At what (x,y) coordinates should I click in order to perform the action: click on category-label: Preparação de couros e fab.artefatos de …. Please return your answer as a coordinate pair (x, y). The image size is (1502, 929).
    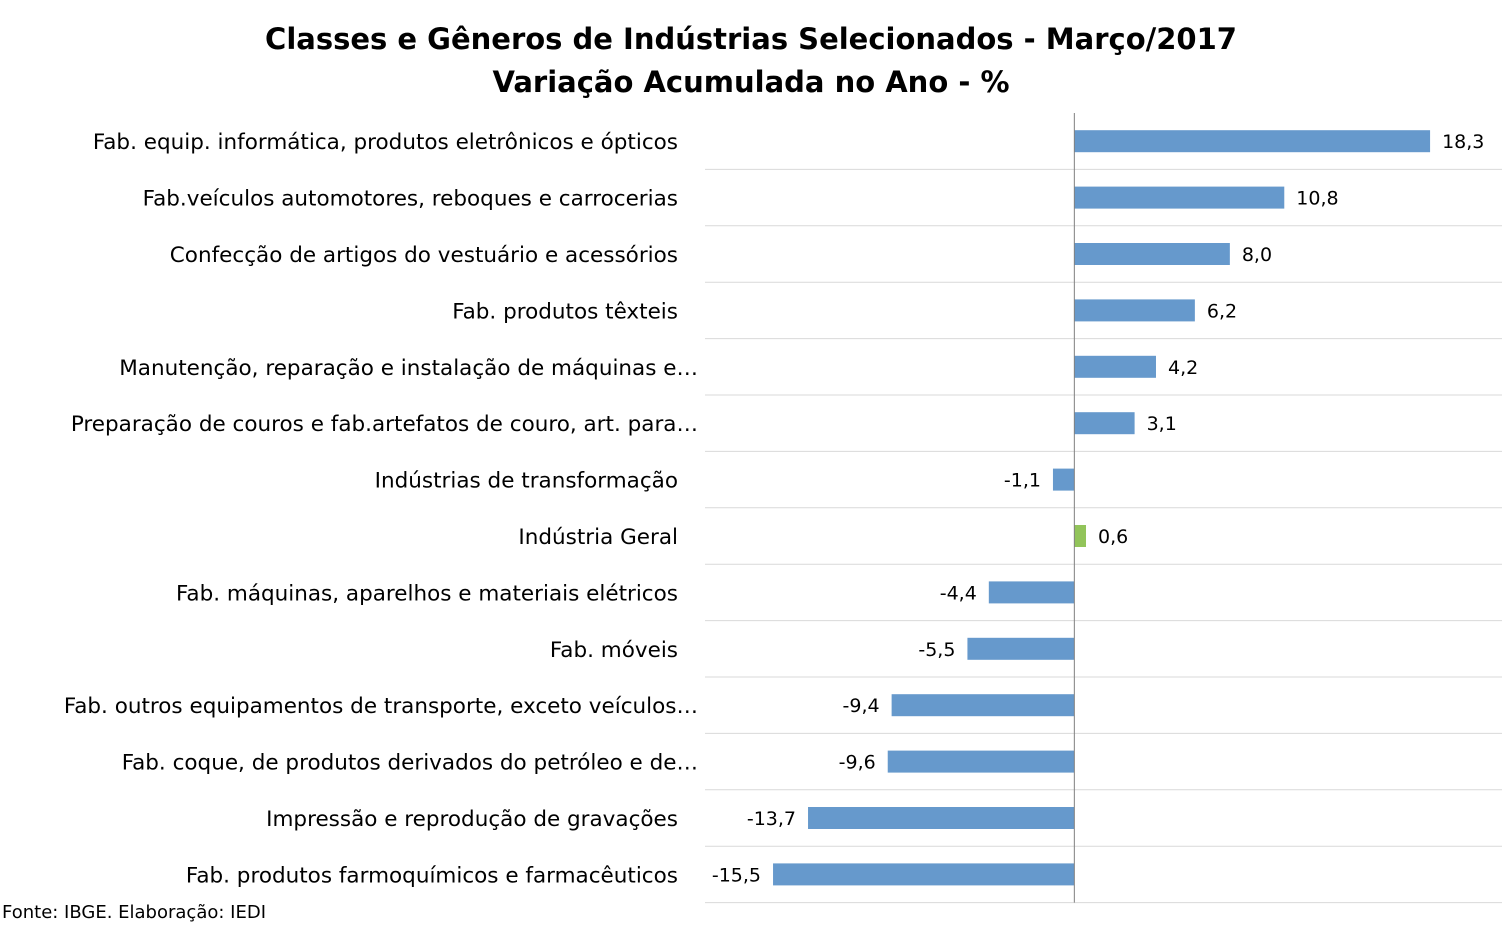
    Looking at the image, I should click on (384, 424).